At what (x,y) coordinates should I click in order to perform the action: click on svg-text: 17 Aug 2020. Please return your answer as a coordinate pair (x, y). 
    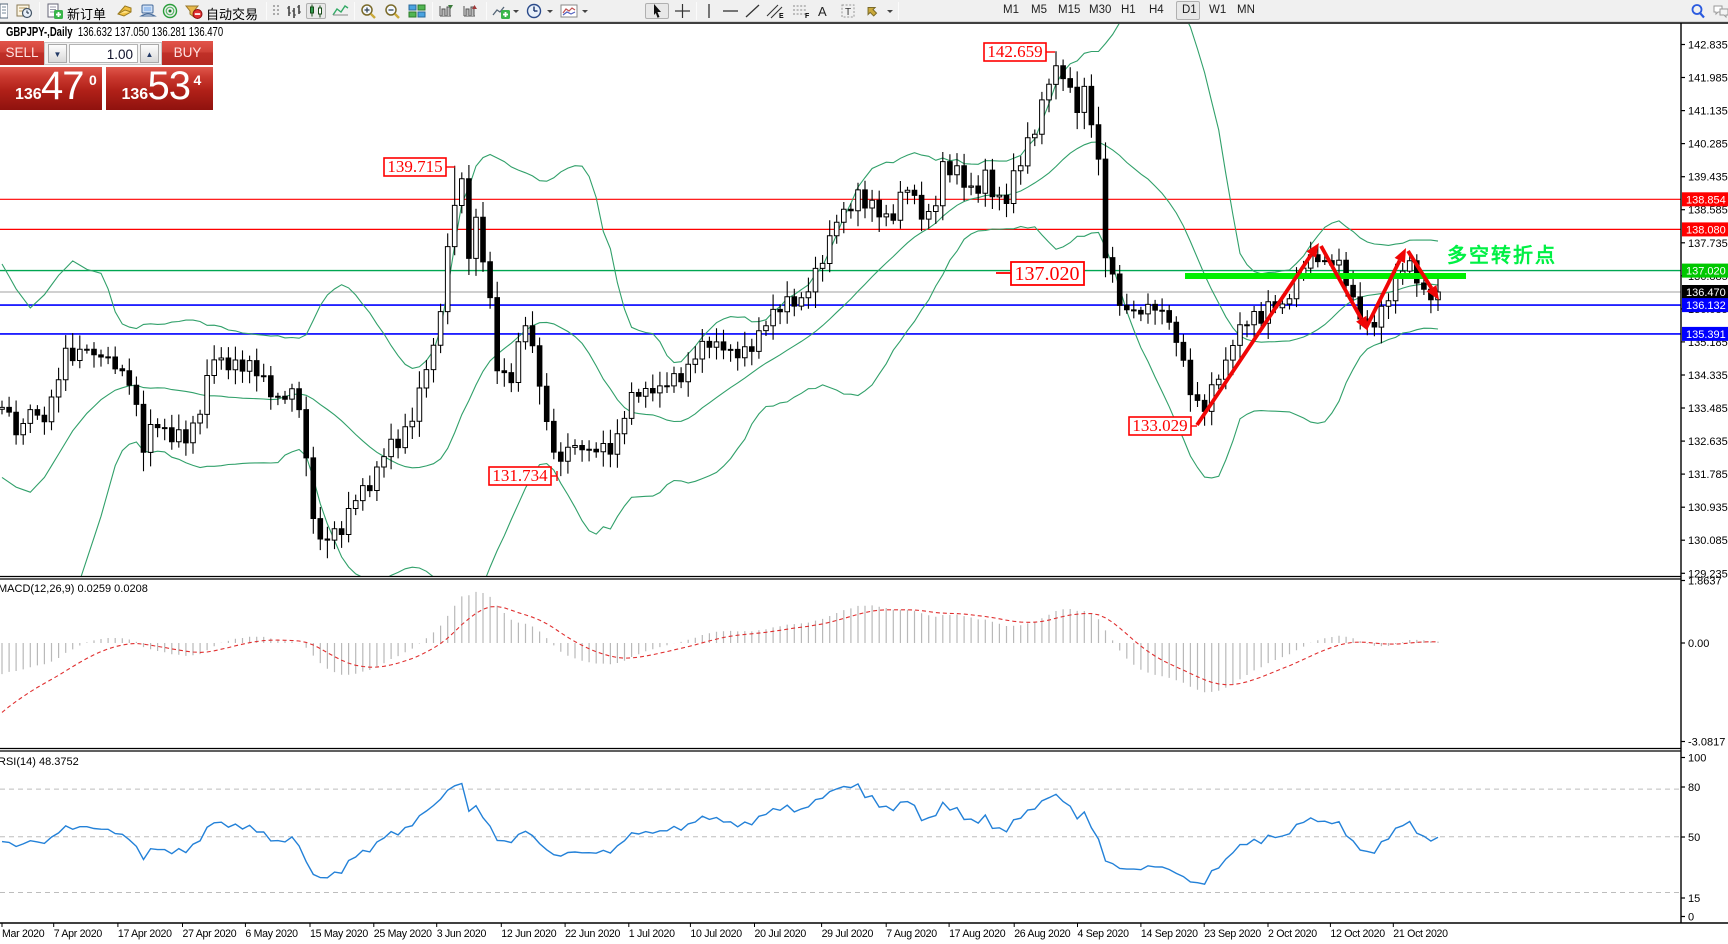
    Looking at the image, I should click on (977, 934).